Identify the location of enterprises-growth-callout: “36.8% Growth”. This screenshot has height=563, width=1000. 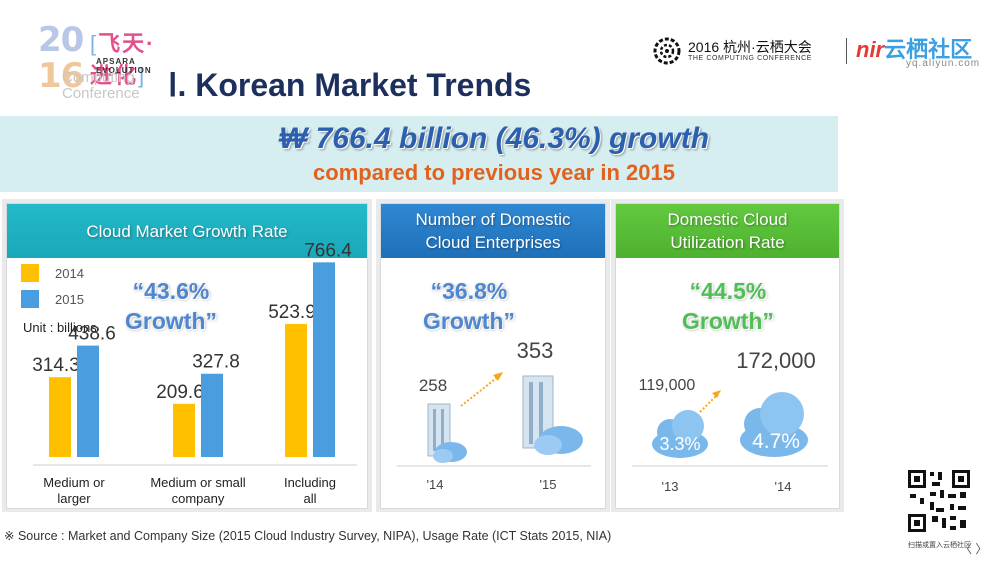
(469, 306).